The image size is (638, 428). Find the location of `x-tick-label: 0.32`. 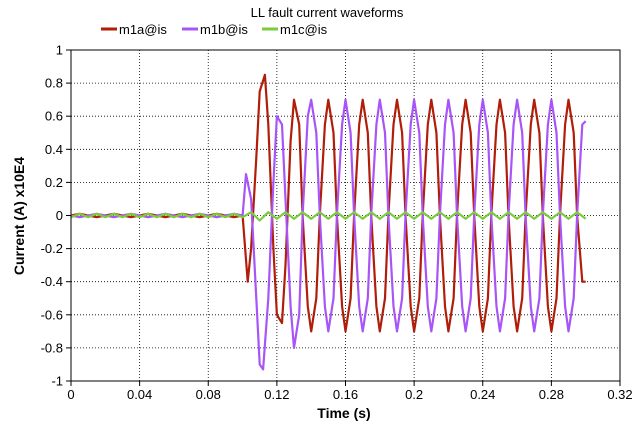

x-tick-label: 0.32 is located at coordinates (619, 394).